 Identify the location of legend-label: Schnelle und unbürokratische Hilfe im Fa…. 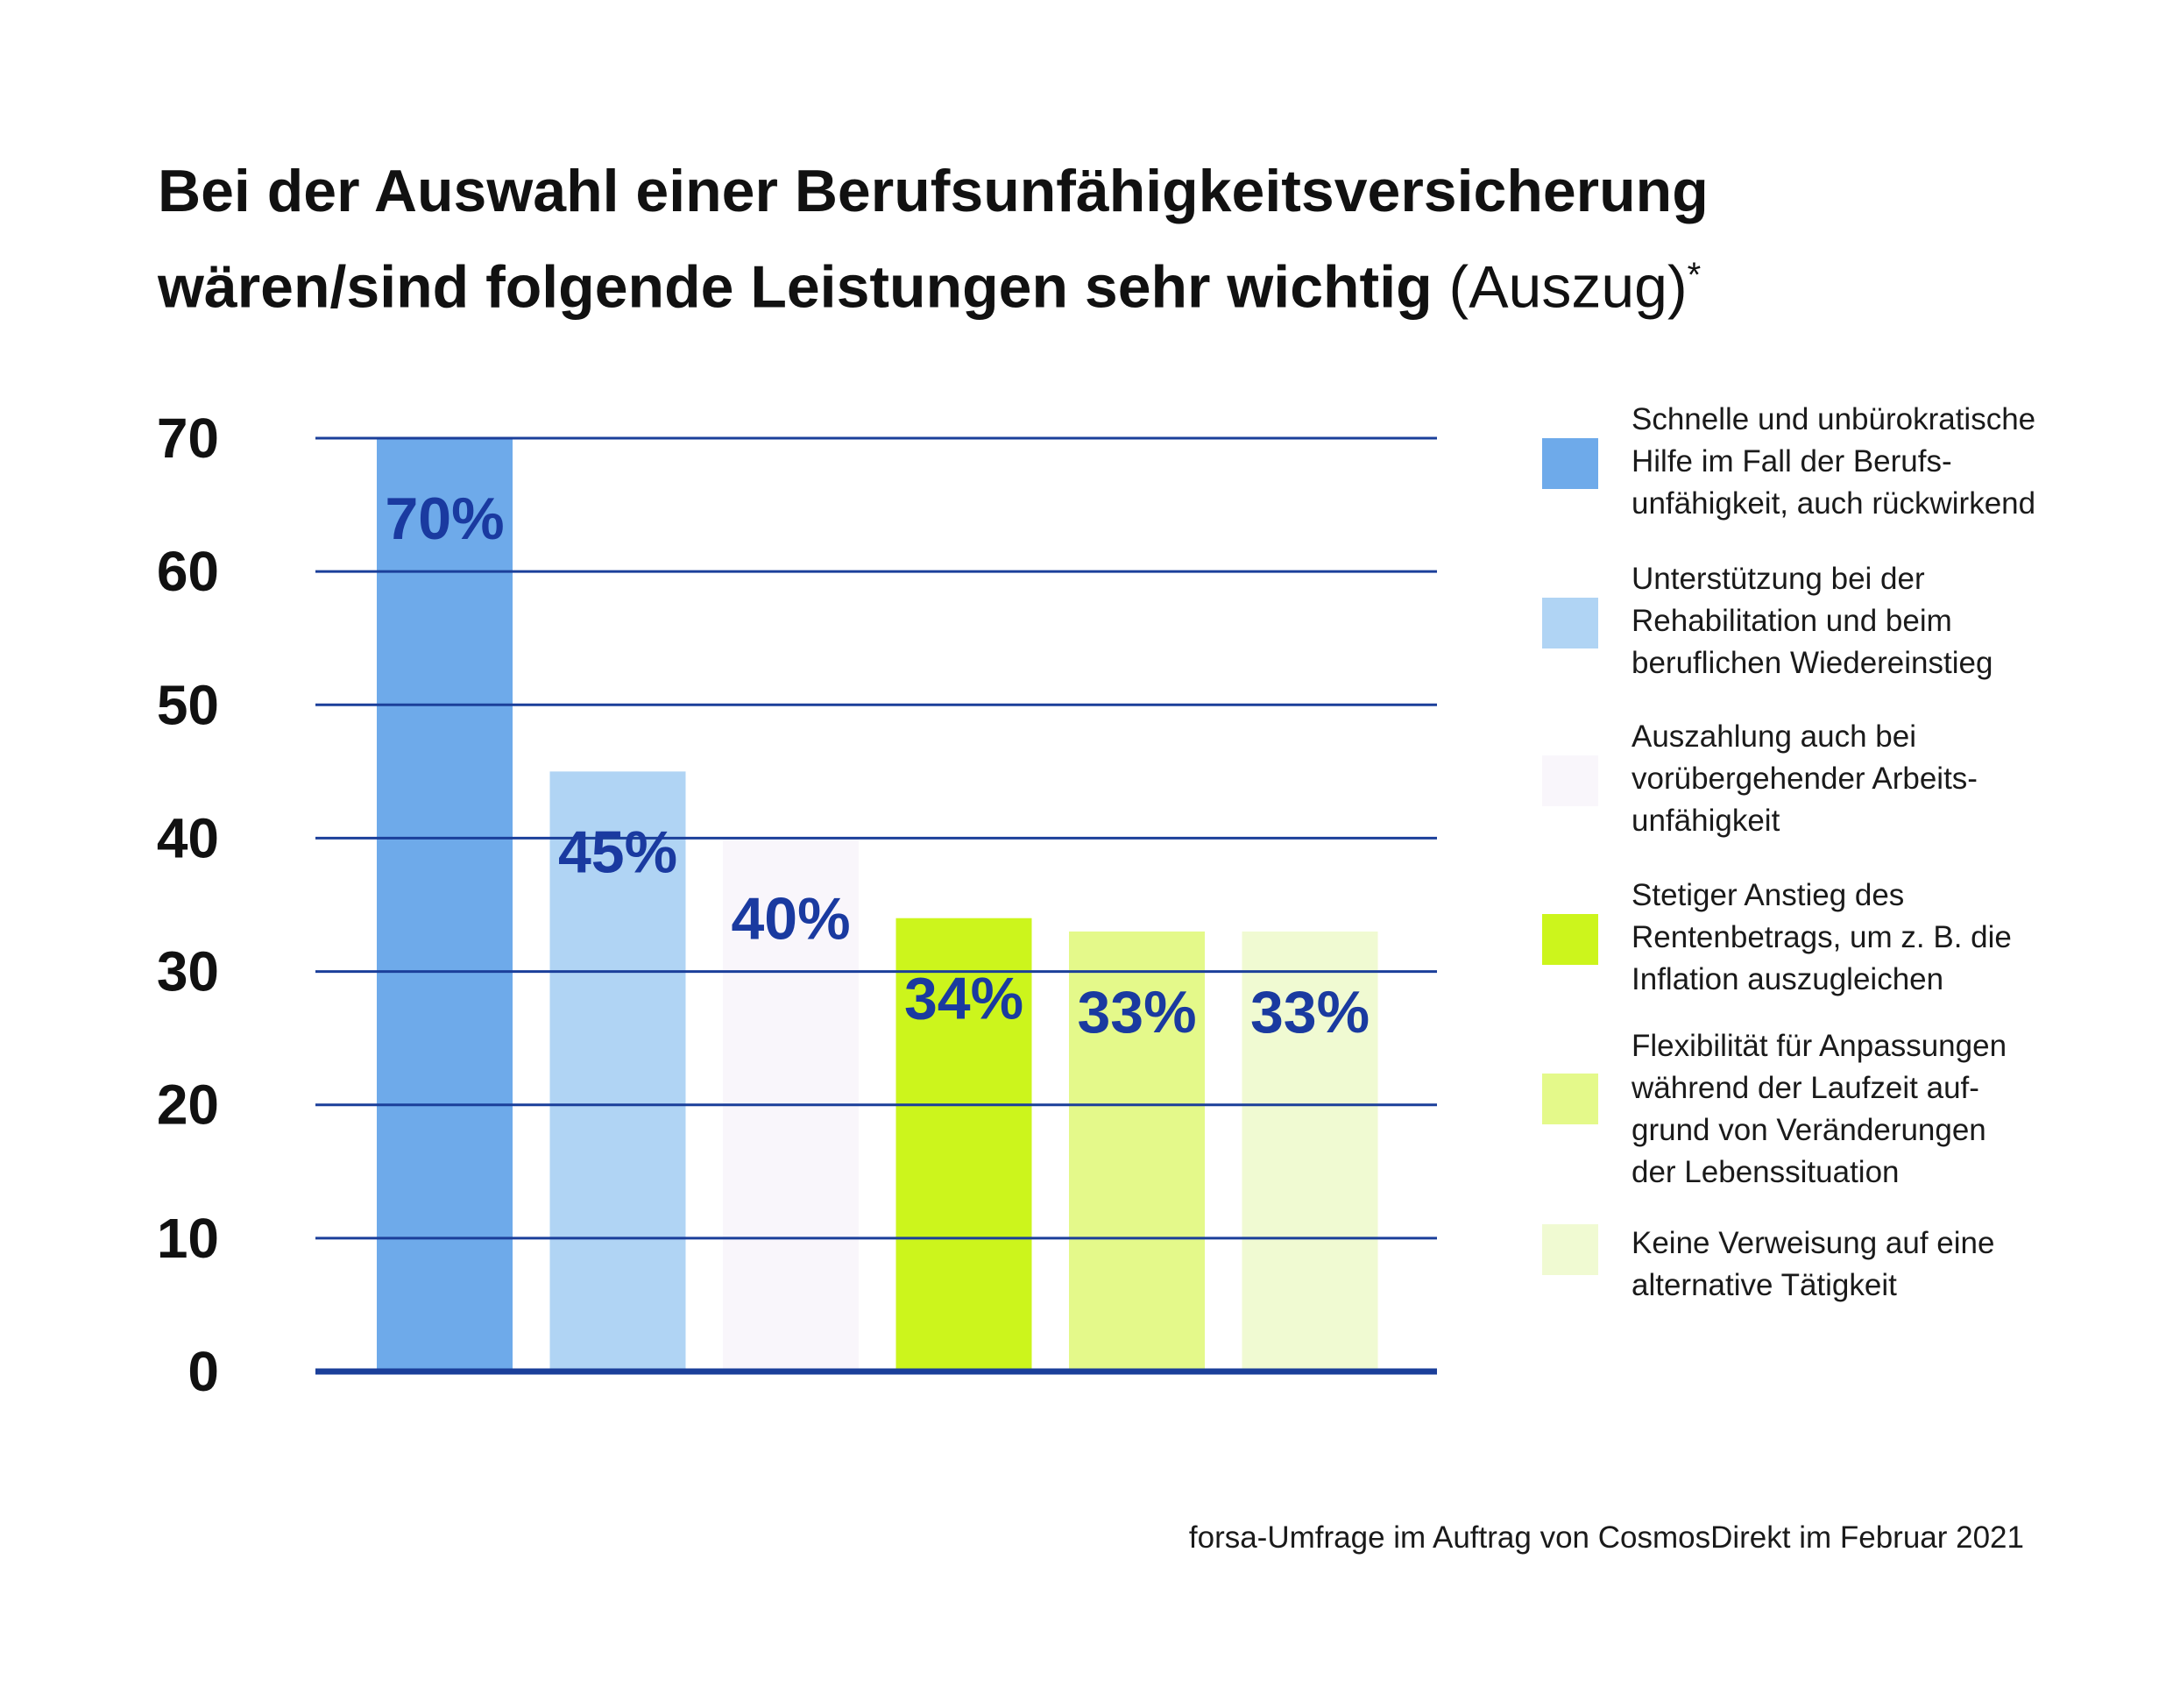
(1834, 461).